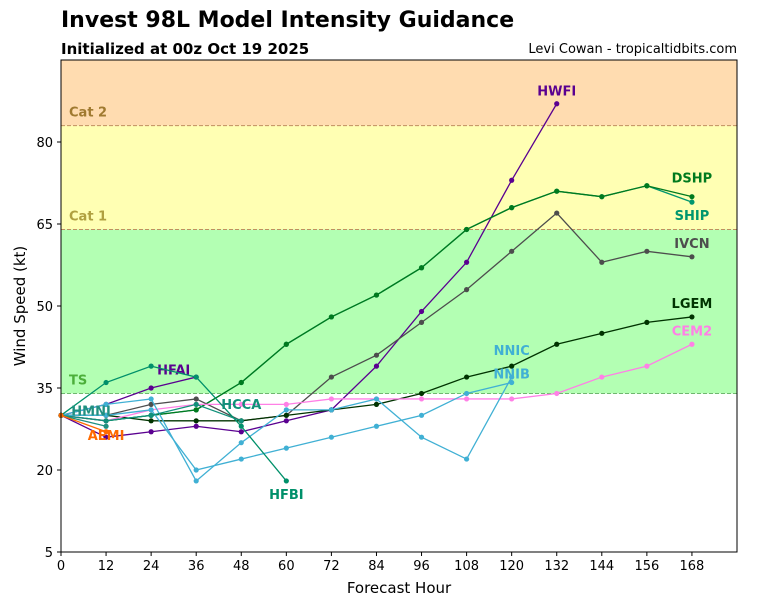 This screenshot has width=768, height=600. What do you see at coordinates (88, 113) in the screenshot?
I see `band-label-2: Cat 2` at bounding box center [88, 113].